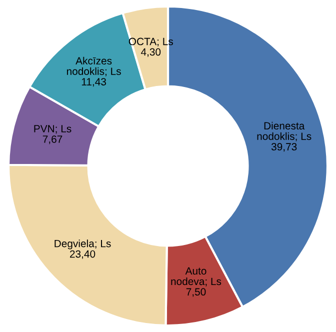 This screenshot has width=336, height=332. I want to click on slice-label: Auto nodeva; Ls 7,50, so click(196, 282).